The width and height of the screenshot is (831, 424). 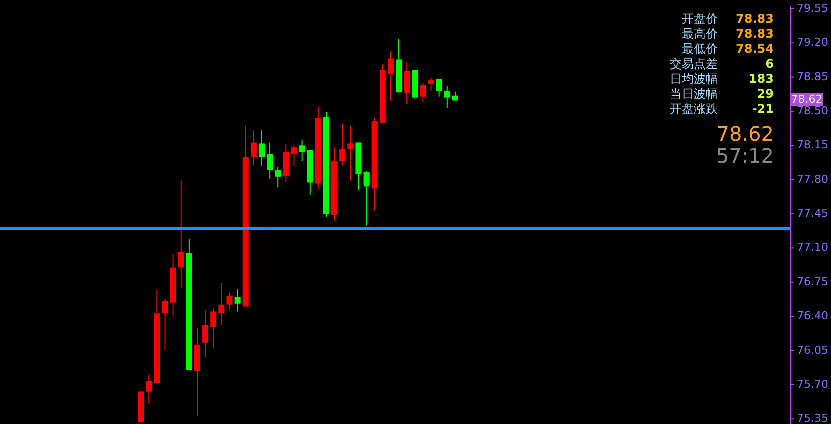 I want to click on y-tick-label: 76.05, so click(x=812, y=350).